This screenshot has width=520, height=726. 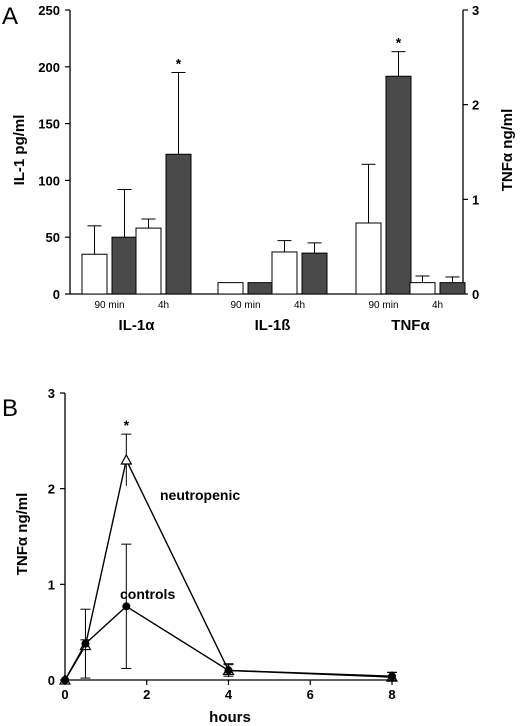 What do you see at coordinates (49, 124) in the screenshot?
I see `left-tick-label: 150` at bounding box center [49, 124].